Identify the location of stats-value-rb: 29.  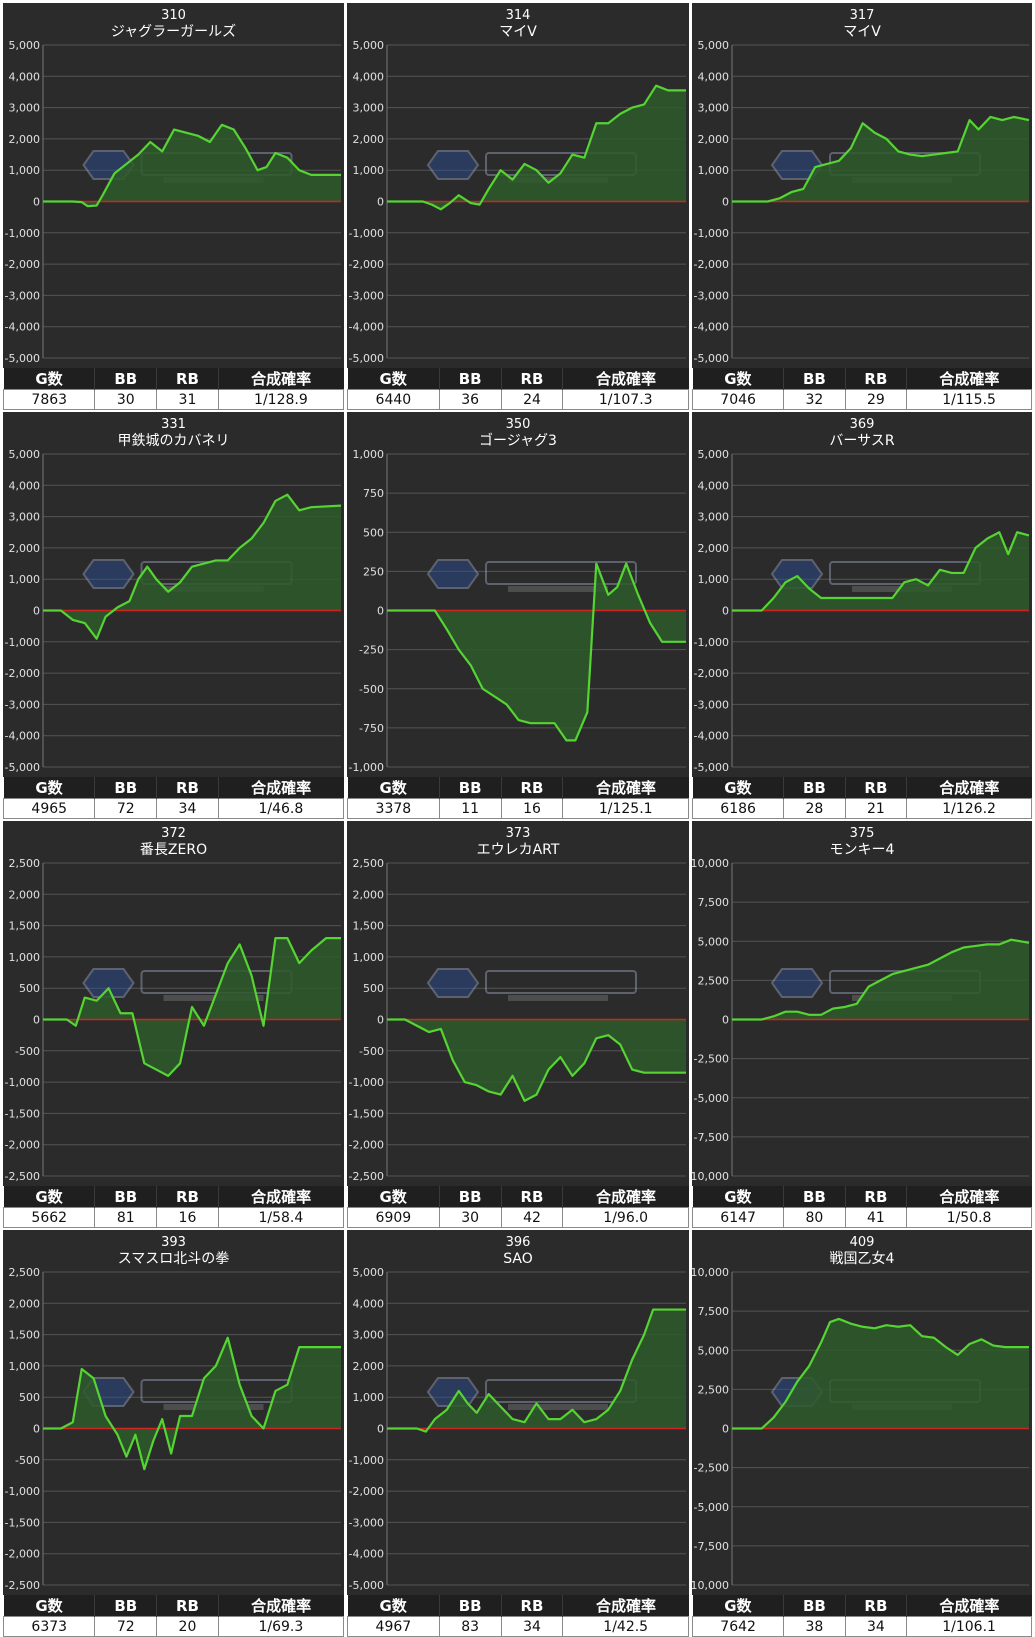
(876, 399).